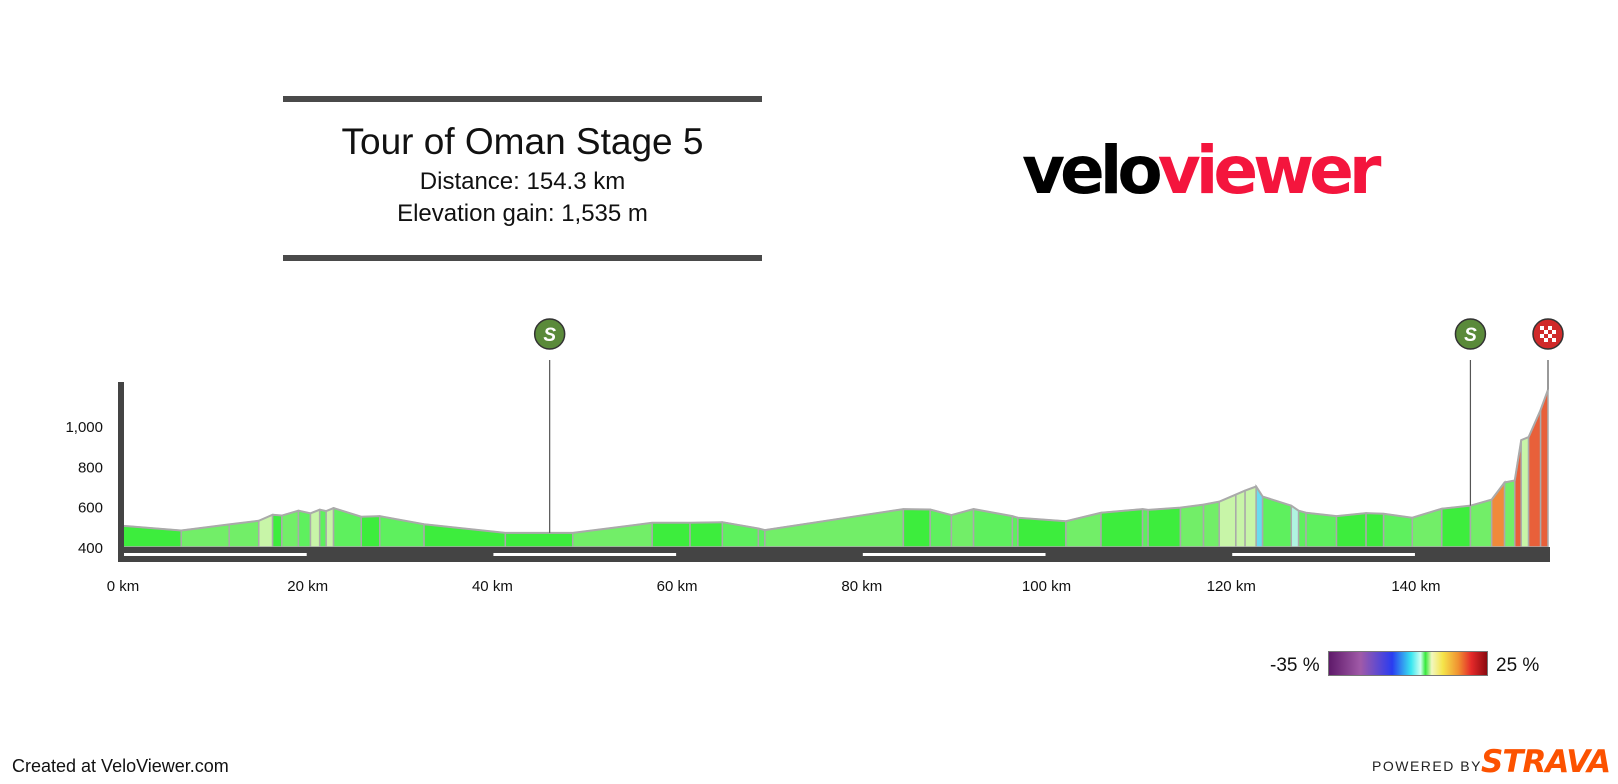 Image resolution: width=1618 pixels, height=784 pixels. I want to click on x-tick-label: 100 km, so click(1046, 586).